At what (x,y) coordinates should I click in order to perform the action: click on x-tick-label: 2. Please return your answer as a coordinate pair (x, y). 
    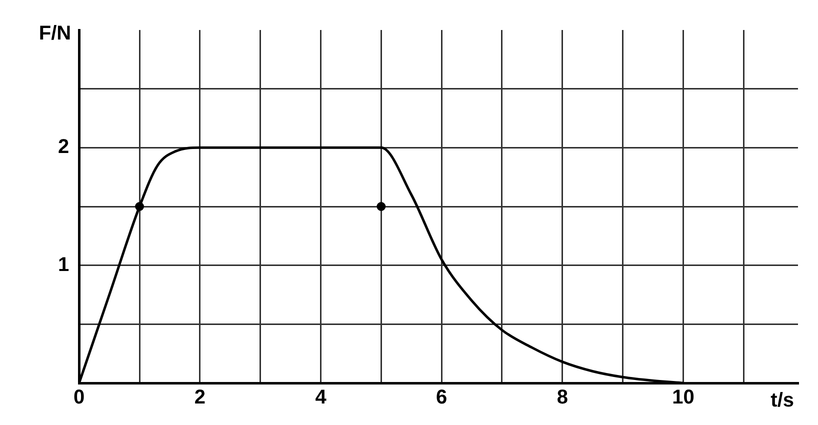
    Looking at the image, I should click on (200, 397).